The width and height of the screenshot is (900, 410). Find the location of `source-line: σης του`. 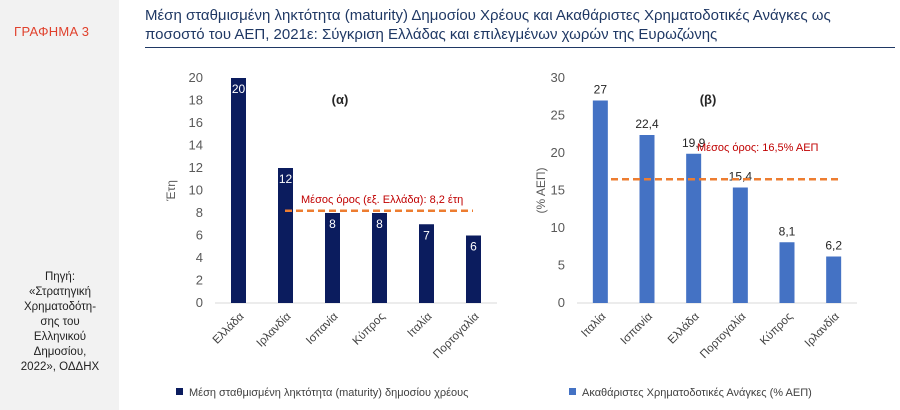

source-line: σης του is located at coordinates (60, 322).